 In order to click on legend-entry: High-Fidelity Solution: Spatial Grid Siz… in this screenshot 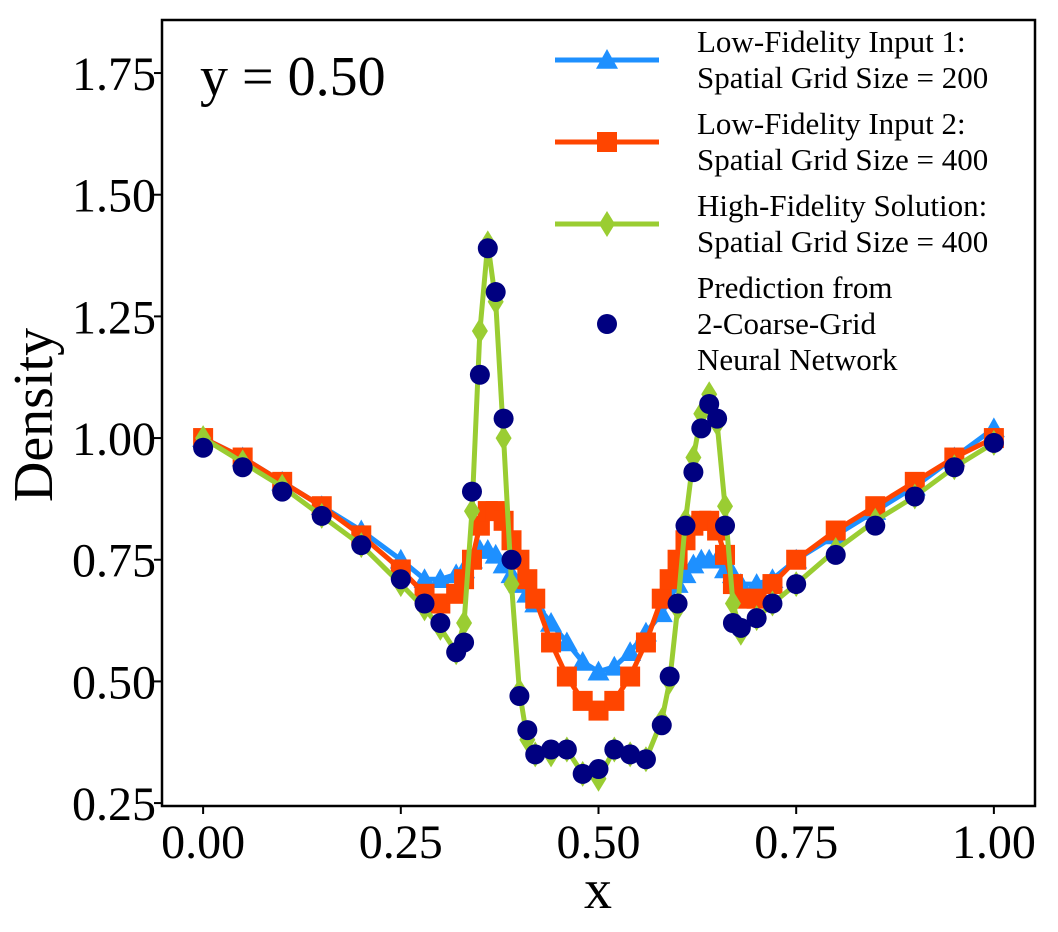, I will do `click(770, 224)`.